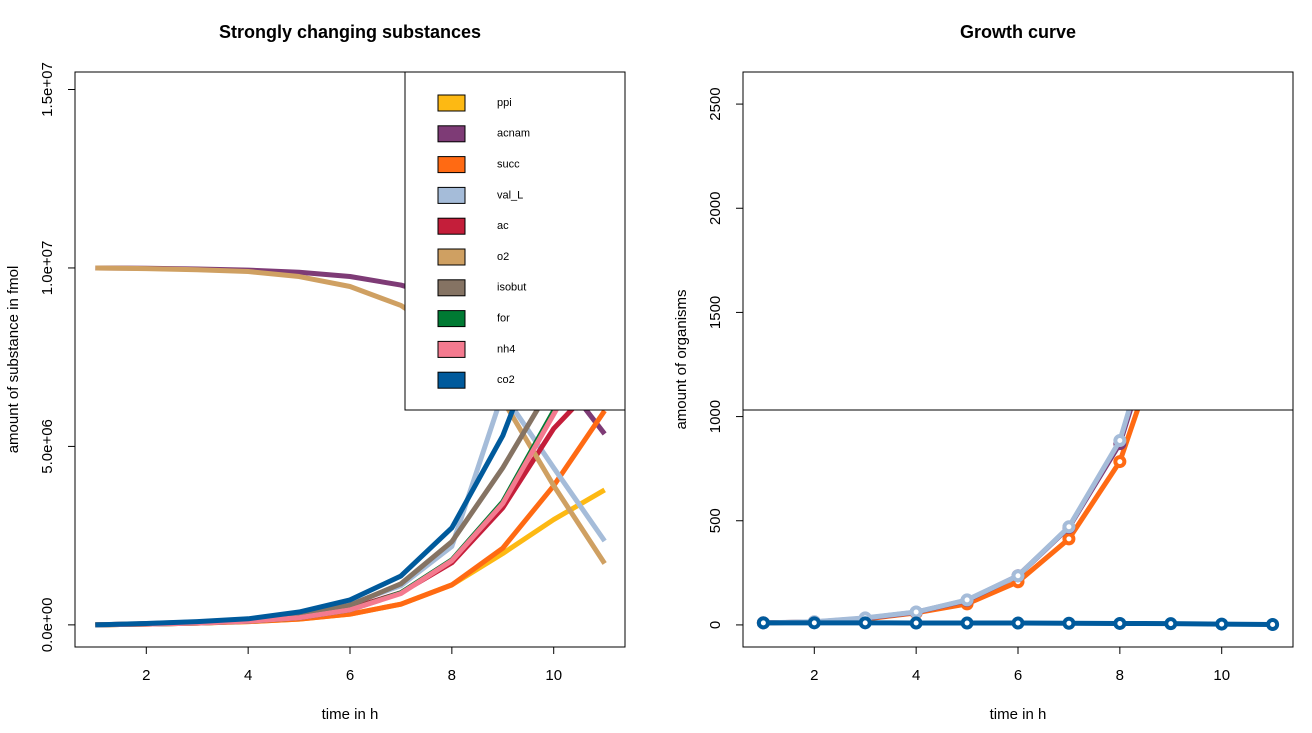 This screenshot has height=733, width=1312. I want to click on y-tick-label: 5.0e+06, so click(47, 446).